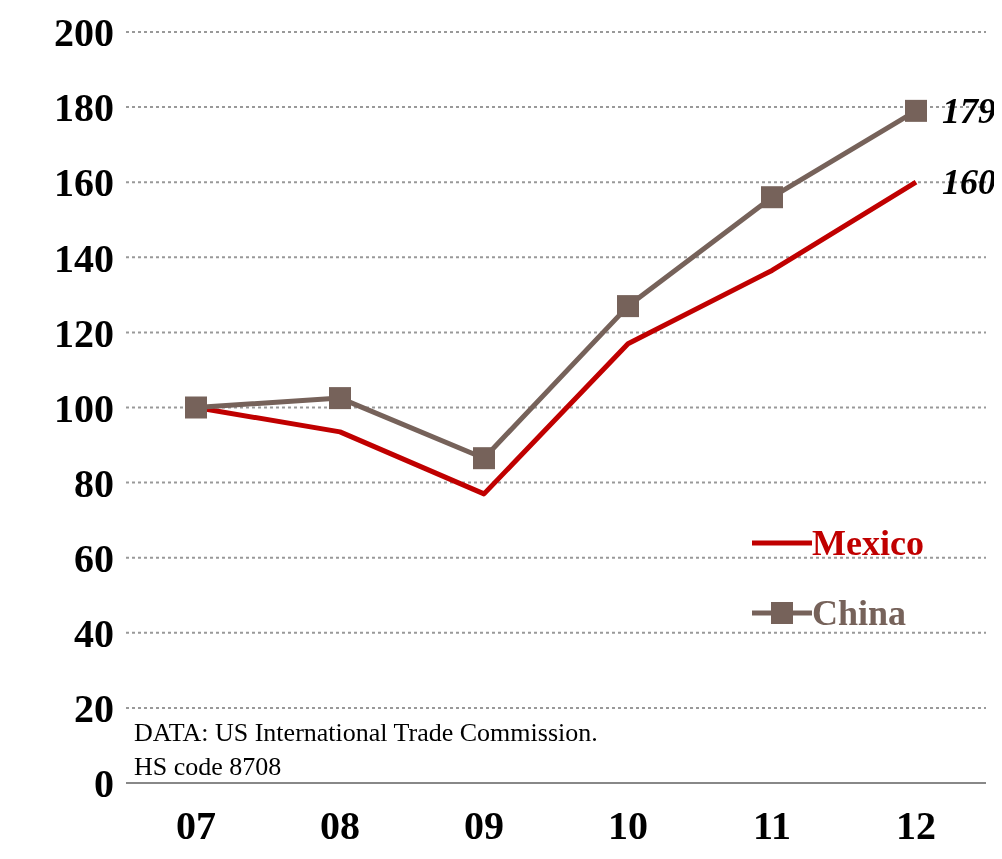  I want to click on y-tick-label: 80, so click(94, 483).